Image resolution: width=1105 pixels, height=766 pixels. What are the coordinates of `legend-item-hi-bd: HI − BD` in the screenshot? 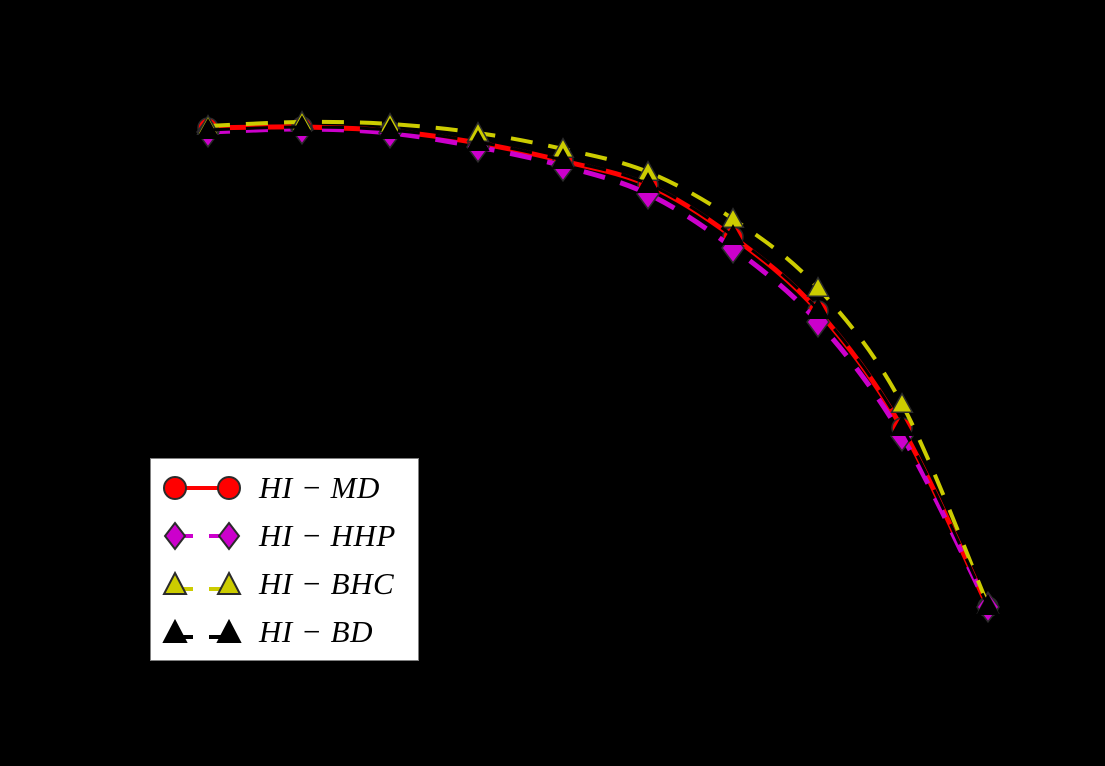 It's located at (284, 632).